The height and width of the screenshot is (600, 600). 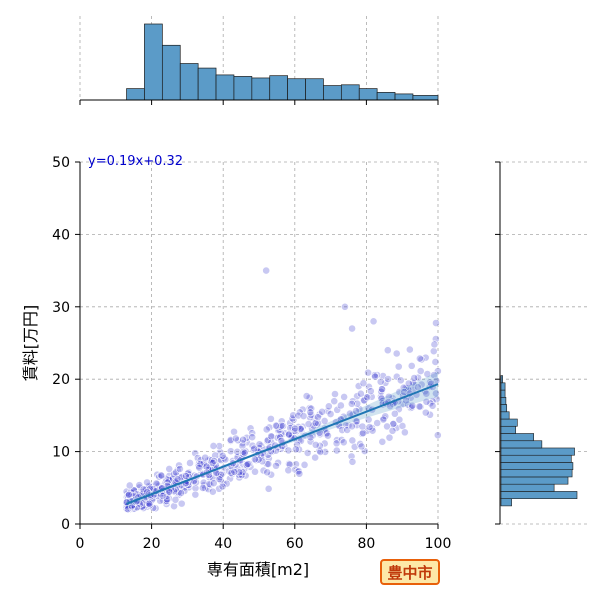 What do you see at coordinates (410, 572) in the screenshot?
I see `city-badge: 豊中市` at bounding box center [410, 572].